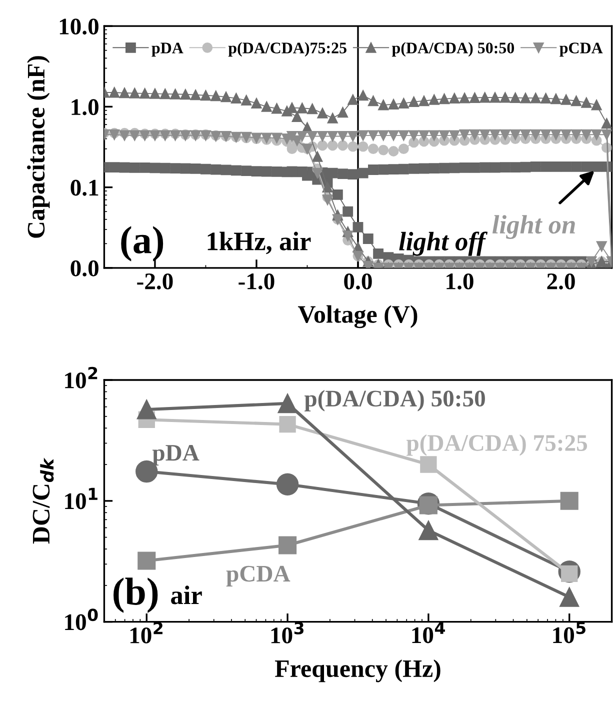 The width and height of the screenshot is (613, 705). Describe the element at coordinates (287, 633) in the screenshot. I see `x-tick-label: 10$^{3}$` at that location.